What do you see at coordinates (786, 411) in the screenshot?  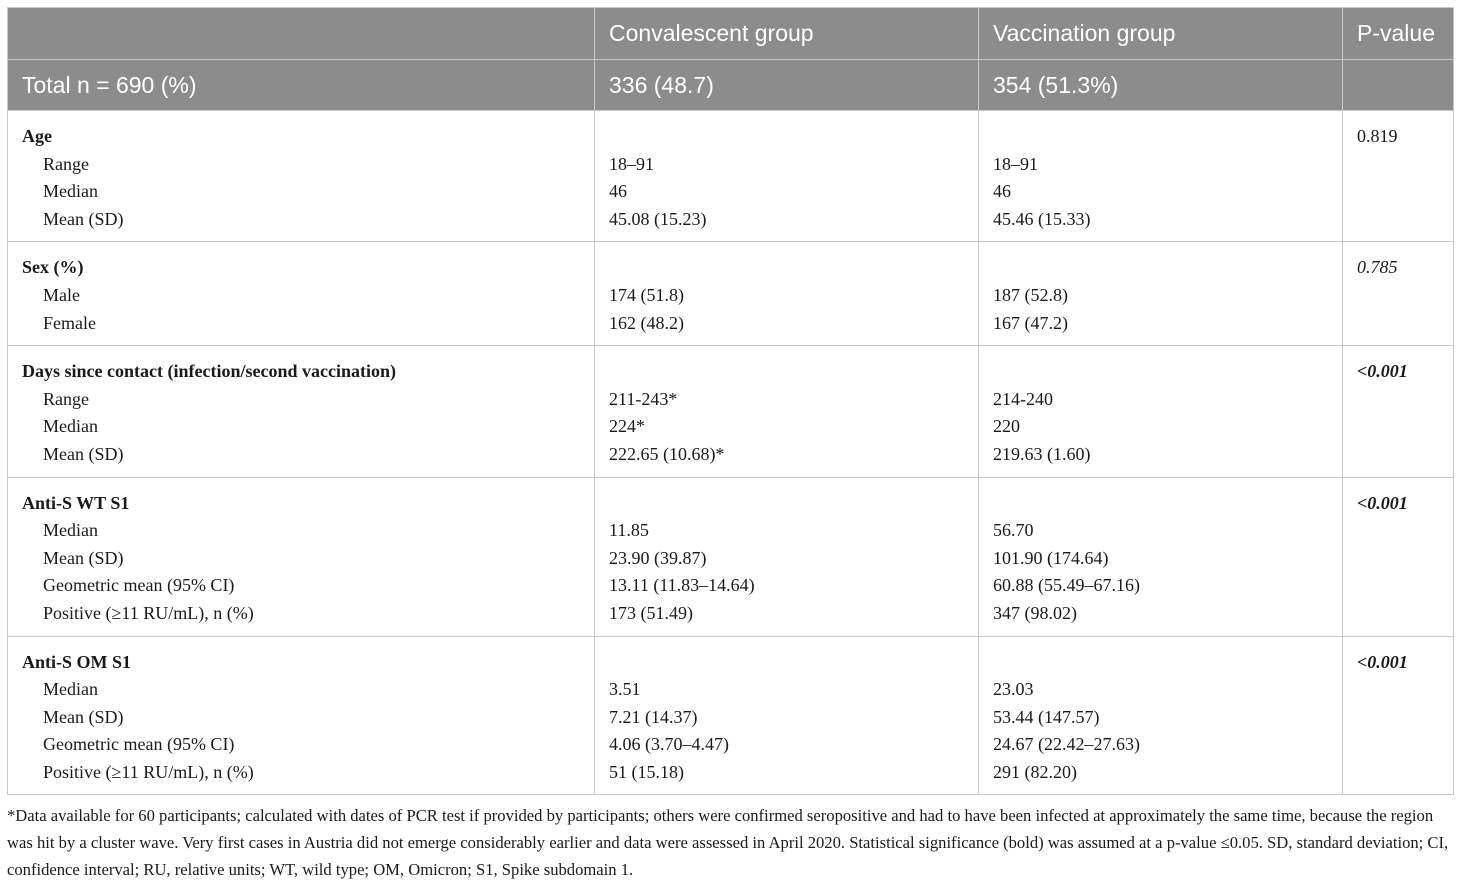 I see `value-cell: 211-243* 224* 222.65 (10.68)*` at bounding box center [786, 411].